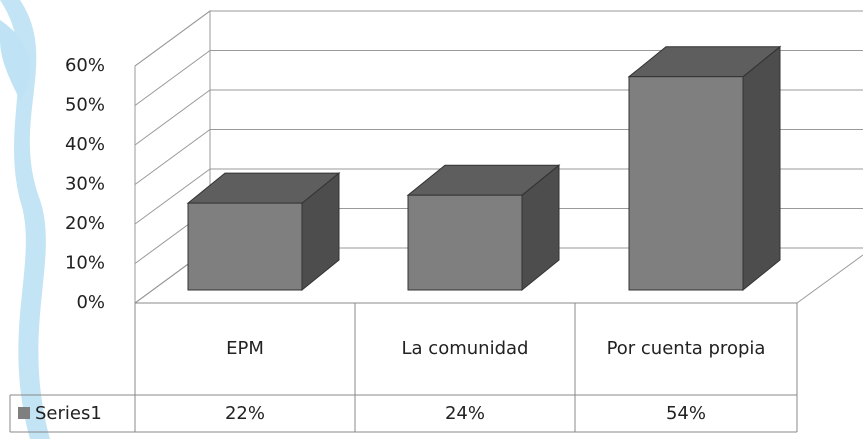  What do you see at coordinates (245, 348) in the screenshot?
I see `category-label: EPM` at bounding box center [245, 348].